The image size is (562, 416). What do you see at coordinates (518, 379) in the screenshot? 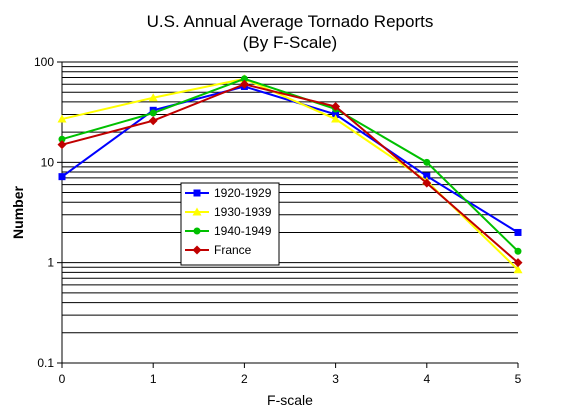
I see `x-tick-label: 5` at bounding box center [518, 379].